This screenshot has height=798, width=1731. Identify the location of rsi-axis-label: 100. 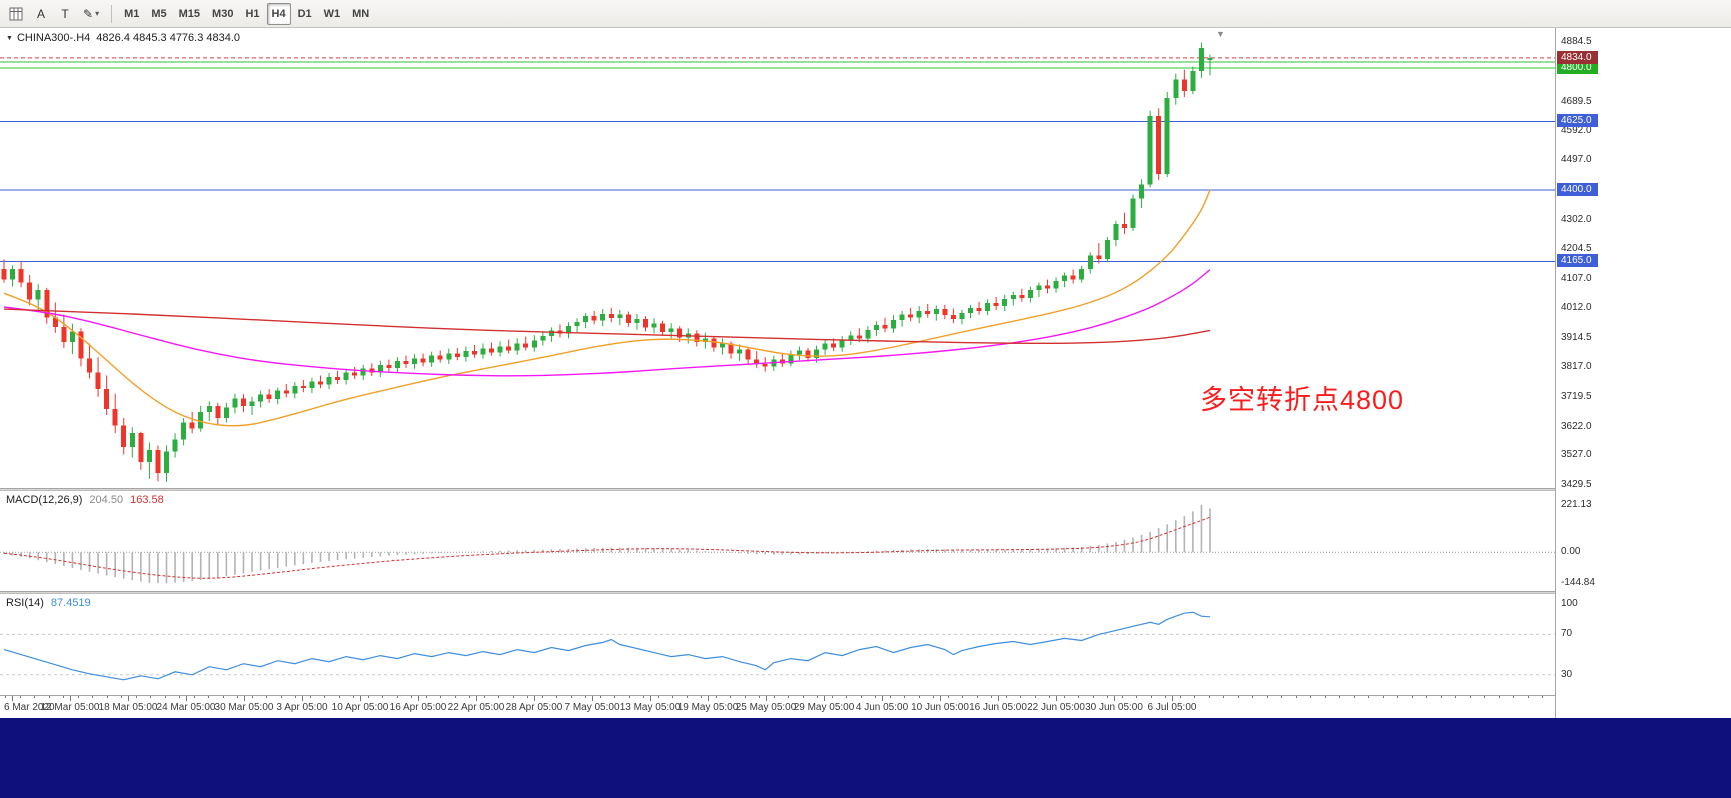
(1569, 604).